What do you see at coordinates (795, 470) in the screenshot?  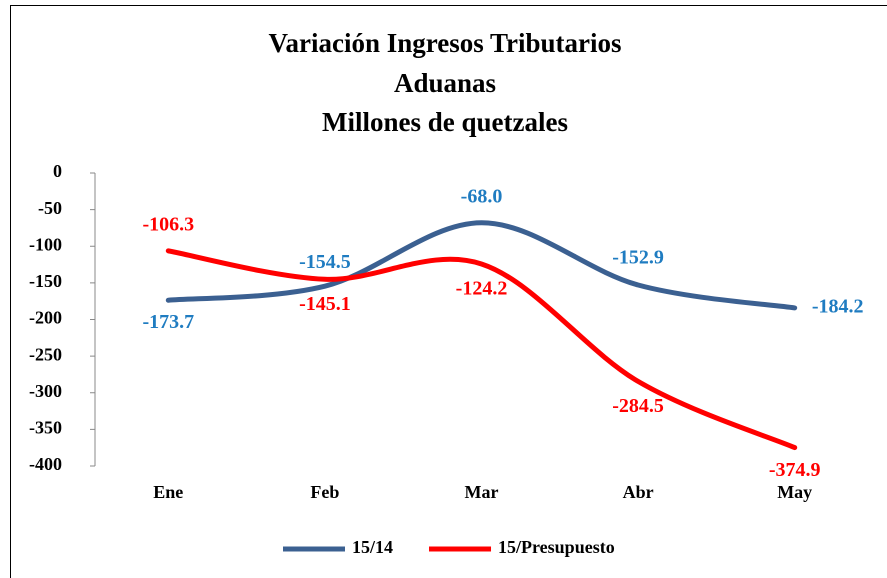 I see `data-label: -374.9` at bounding box center [795, 470].